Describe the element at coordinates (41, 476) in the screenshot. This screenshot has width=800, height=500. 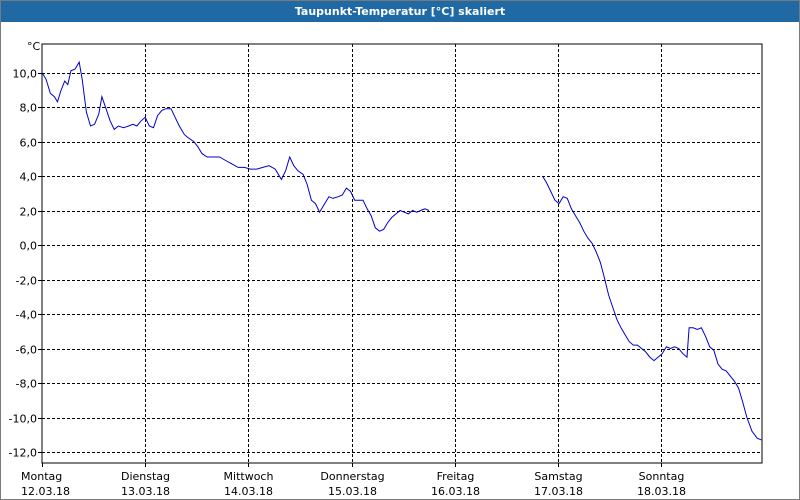
I see `x-tick-day-0: Montag` at that location.